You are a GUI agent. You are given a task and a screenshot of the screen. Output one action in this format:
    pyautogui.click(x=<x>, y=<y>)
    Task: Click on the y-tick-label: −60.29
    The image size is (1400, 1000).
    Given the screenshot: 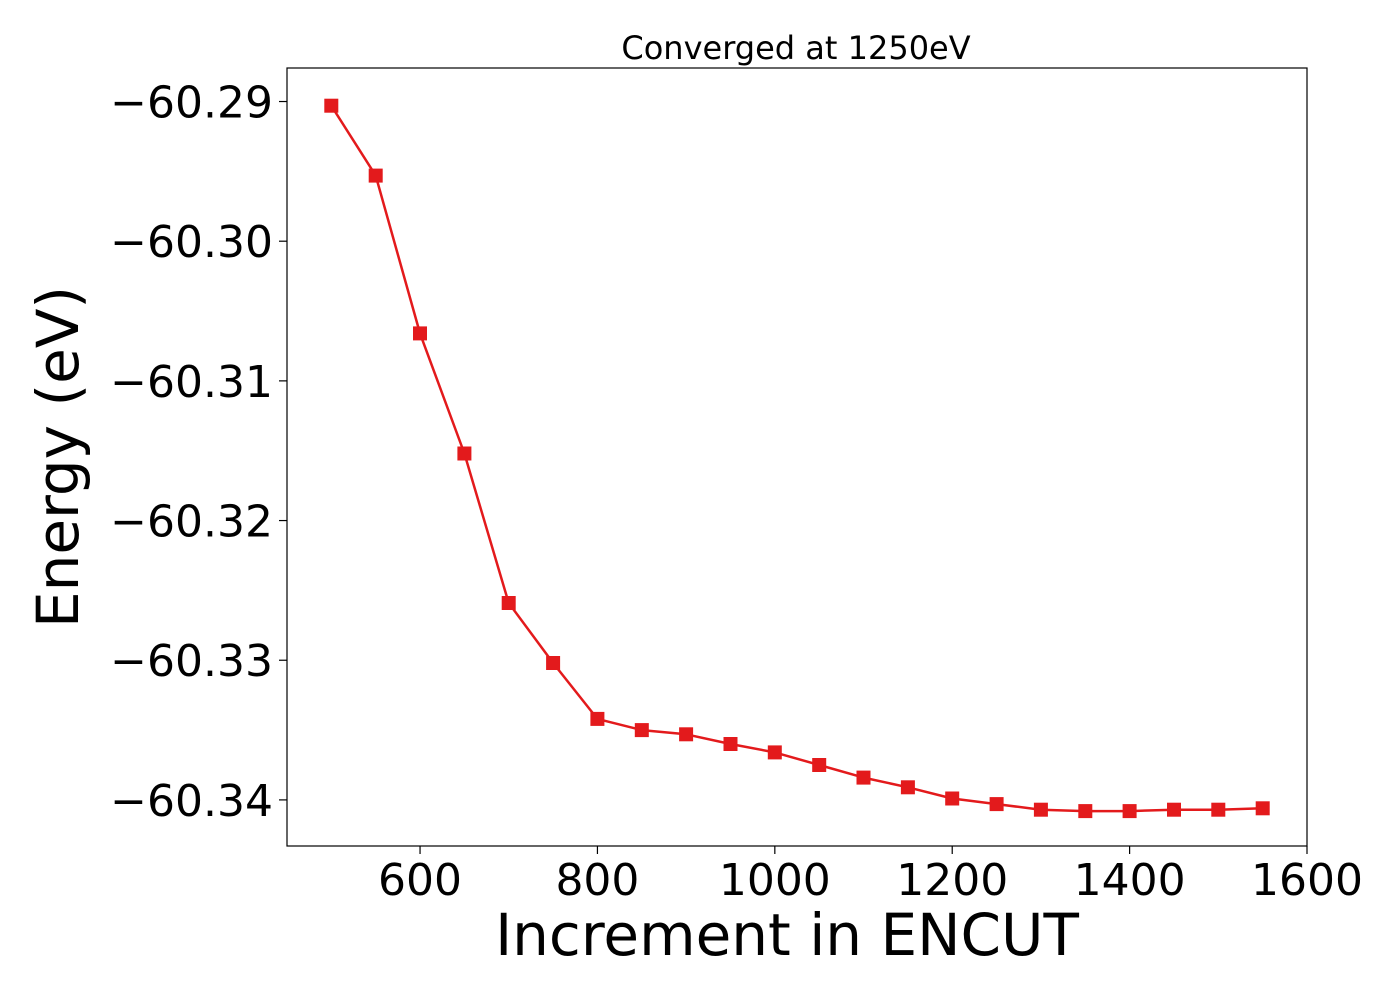 What is the action you would take?
    pyautogui.click(x=191, y=103)
    